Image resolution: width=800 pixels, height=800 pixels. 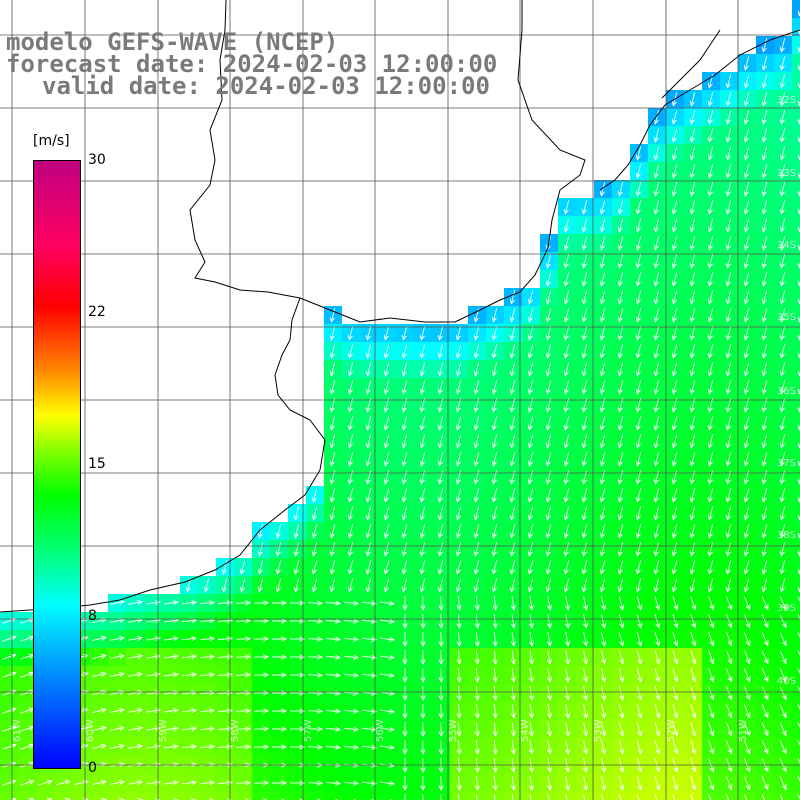 I want to click on lon-label: 60W, so click(x=90, y=730).